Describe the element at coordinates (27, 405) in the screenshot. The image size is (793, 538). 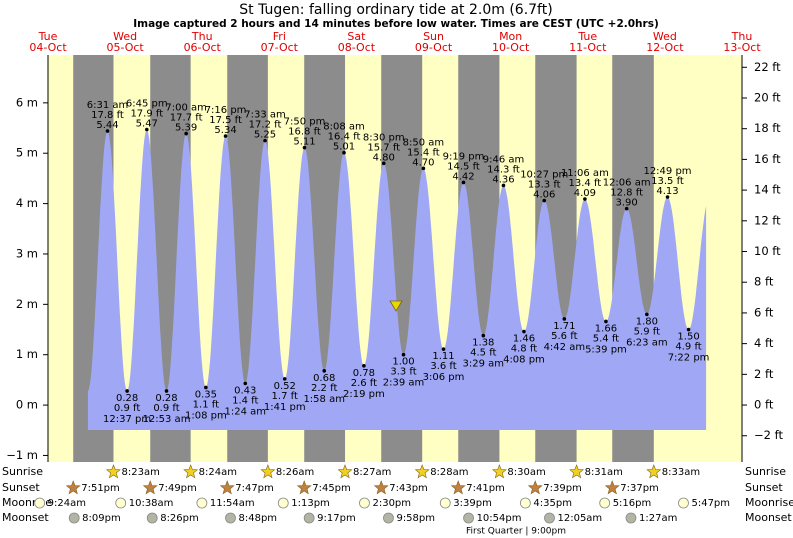
I see `y-tick-label: 0 m` at that location.